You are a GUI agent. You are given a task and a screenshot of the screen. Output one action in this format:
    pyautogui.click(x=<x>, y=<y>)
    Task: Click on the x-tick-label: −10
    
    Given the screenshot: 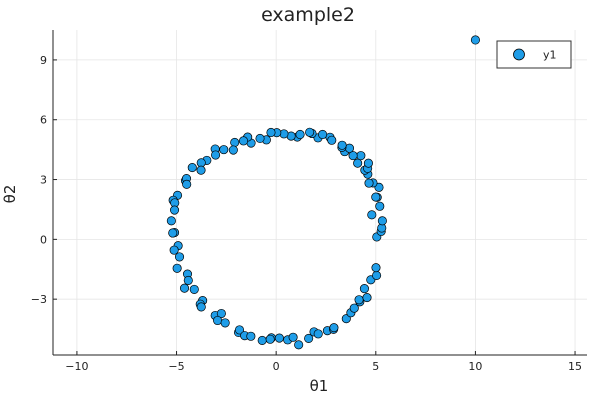 What is the action you would take?
    pyautogui.click(x=76, y=366)
    